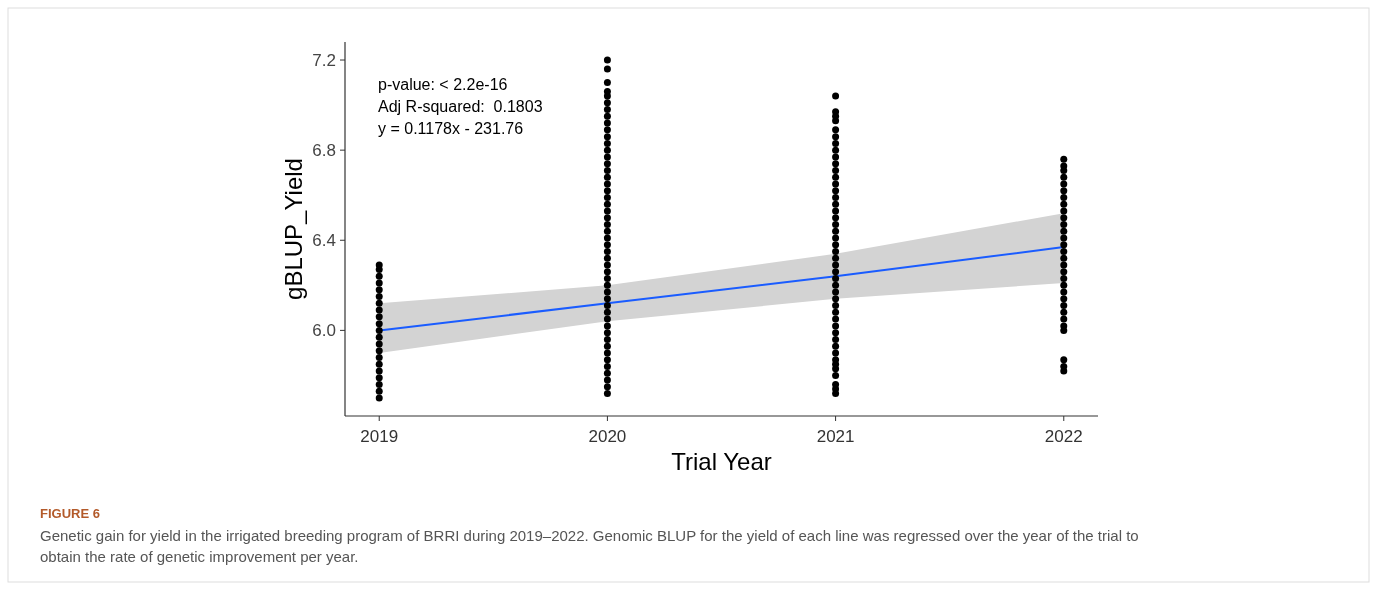 The height and width of the screenshot is (590, 1375). What do you see at coordinates (293, 229) in the screenshot?
I see `y-axis-title: gBLUP_Yield` at bounding box center [293, 229].